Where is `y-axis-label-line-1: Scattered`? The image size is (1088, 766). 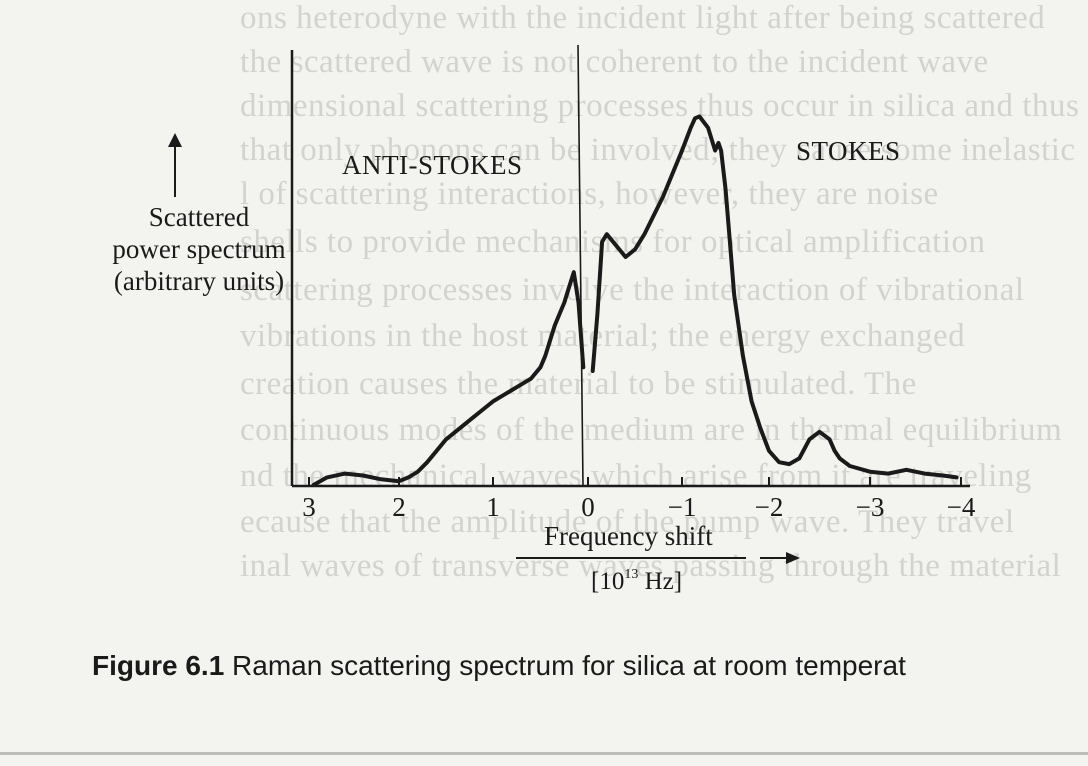
y-axis-label-line-1: Scattered is located at coordinates (199, 217).